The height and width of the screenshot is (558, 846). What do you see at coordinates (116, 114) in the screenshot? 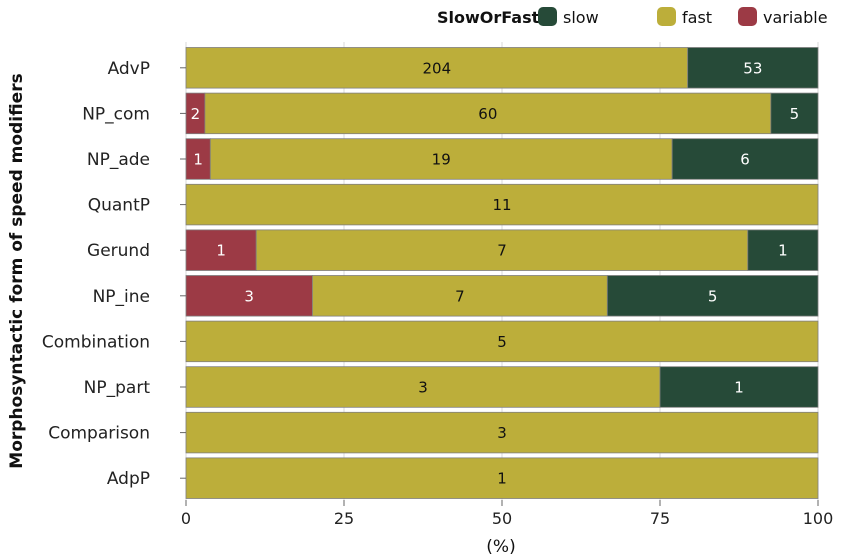
I see `y-tick-label: NP_com` at bounding box center [116, 114].